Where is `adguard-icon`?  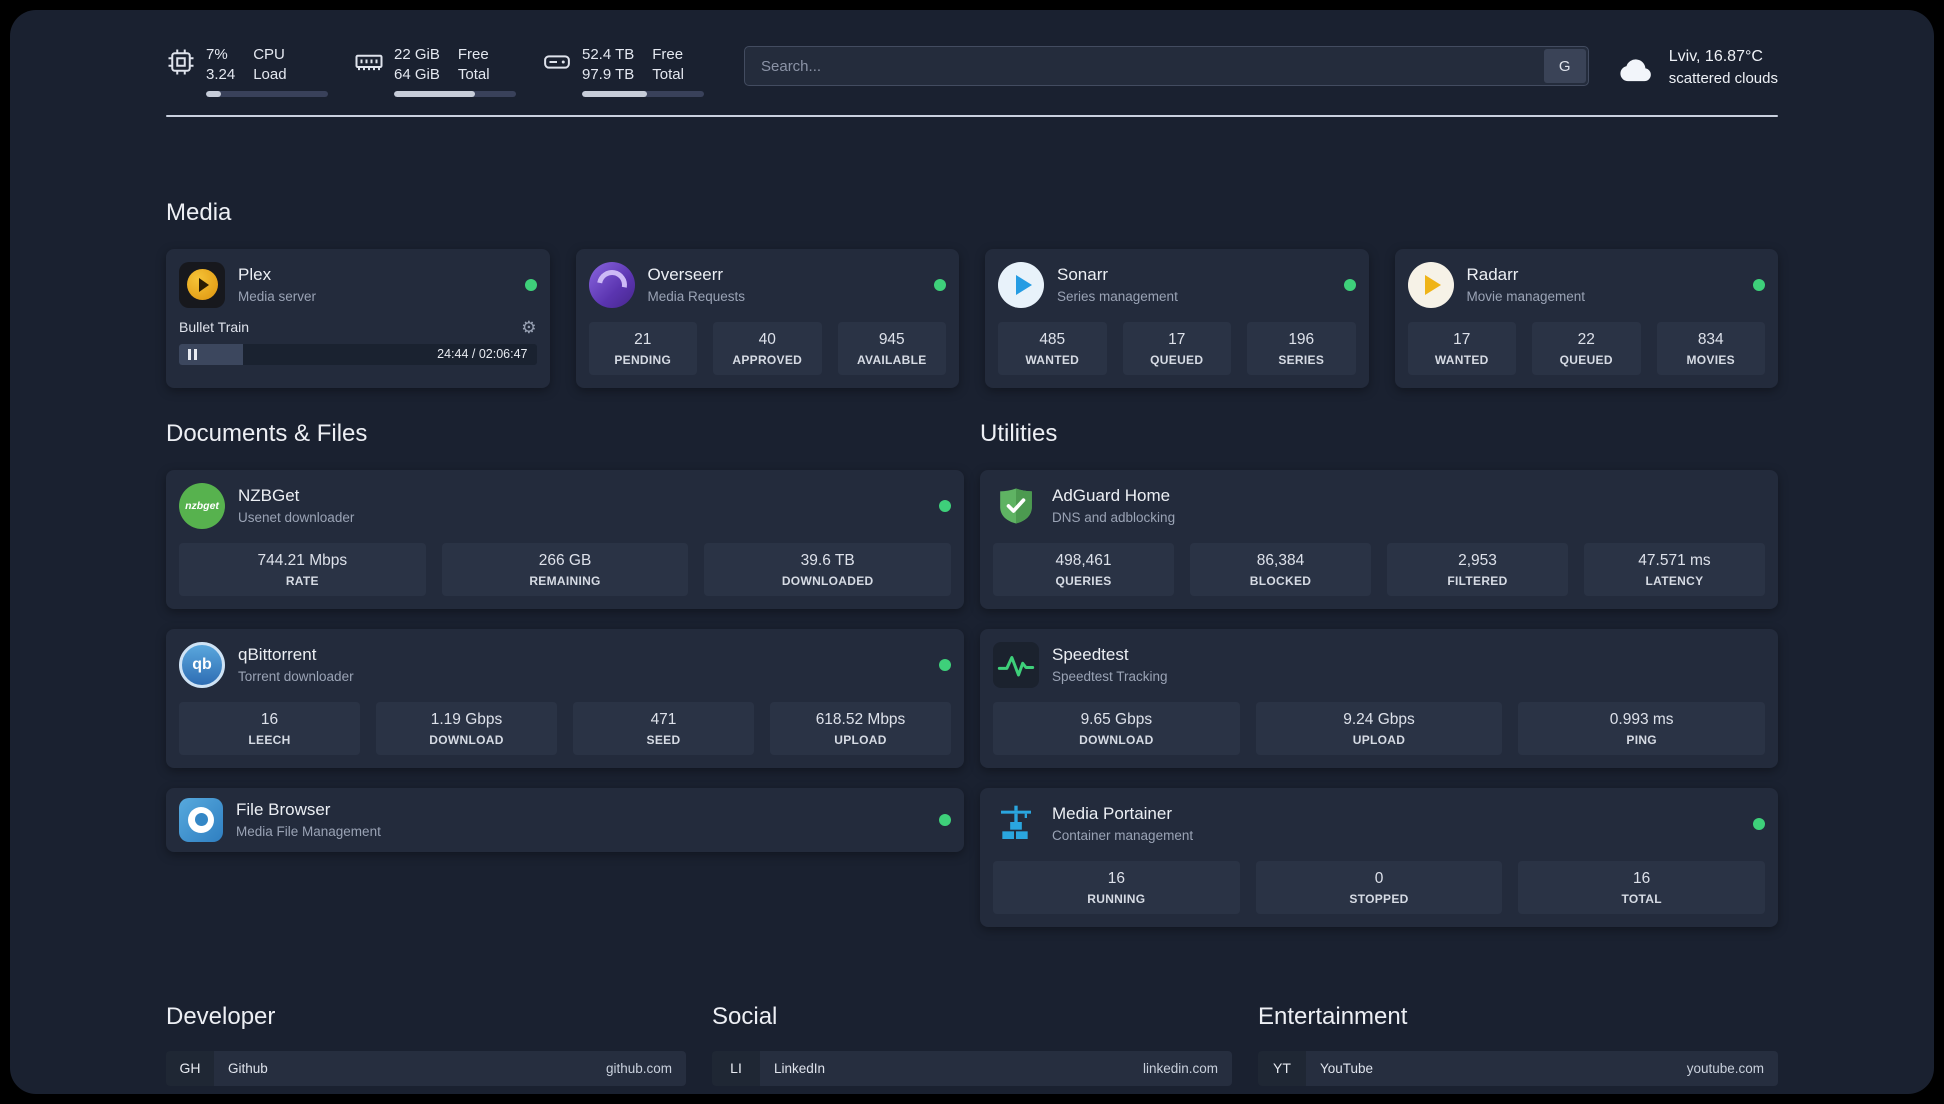 adguard-icon is located at coordinates (1016, 506).